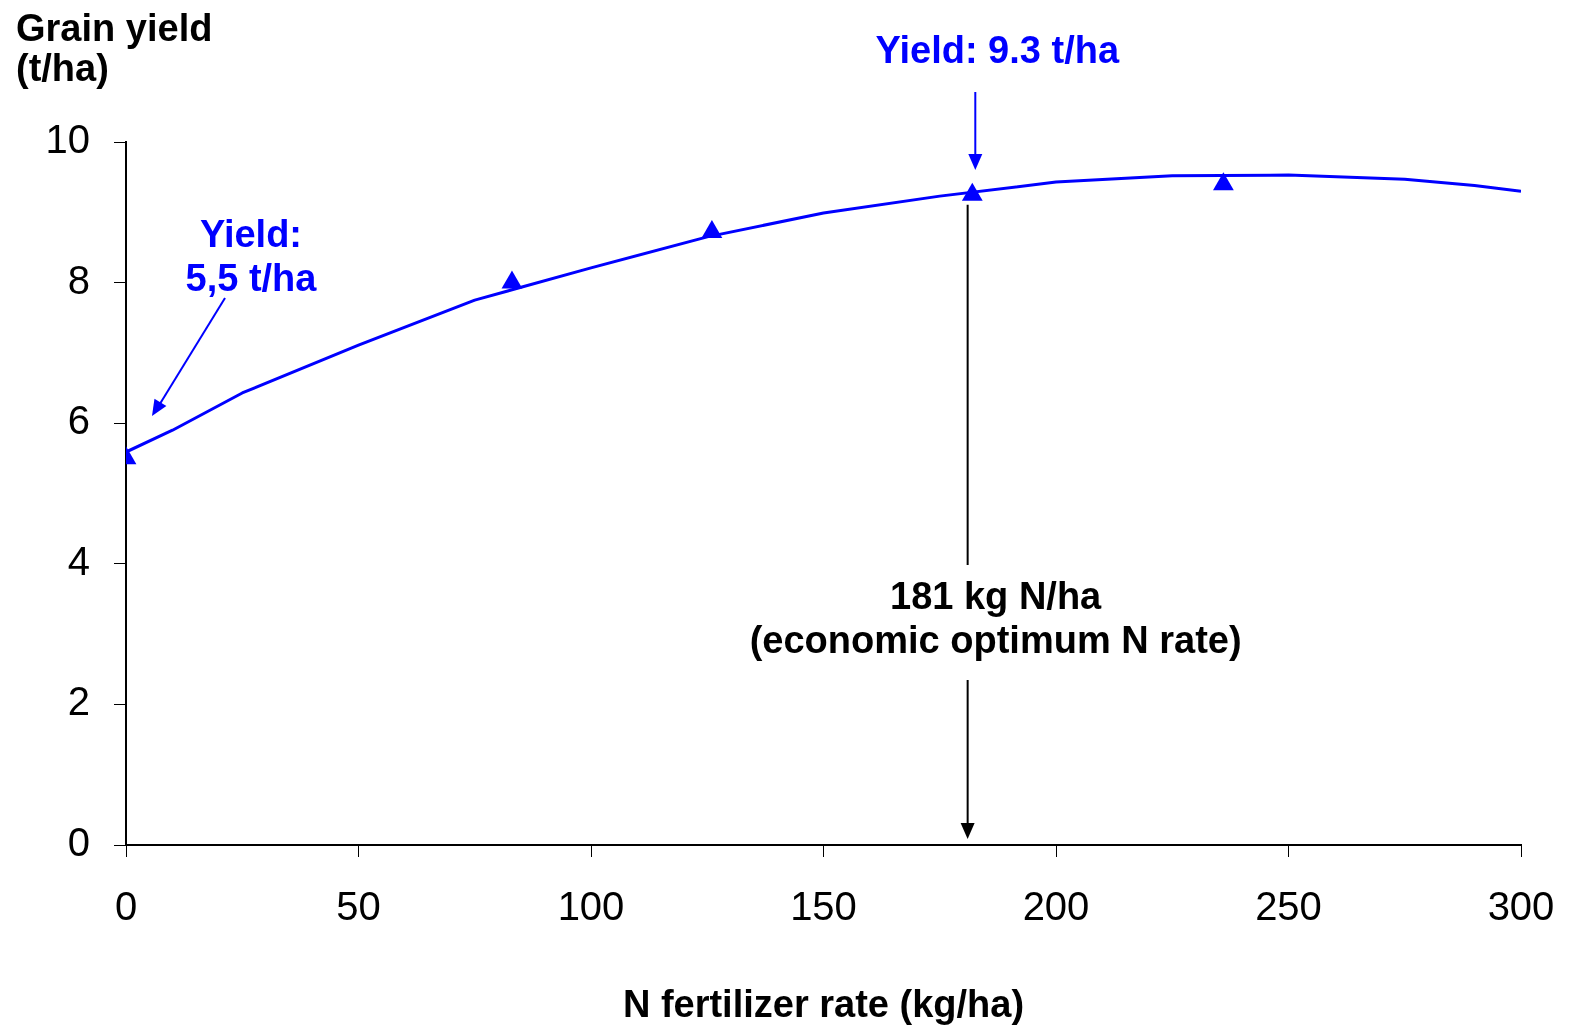  What do you see at coordinates (591, 906) in the screenshot?
I see `x-tick-label: 100` at bounding box center [591, 906].